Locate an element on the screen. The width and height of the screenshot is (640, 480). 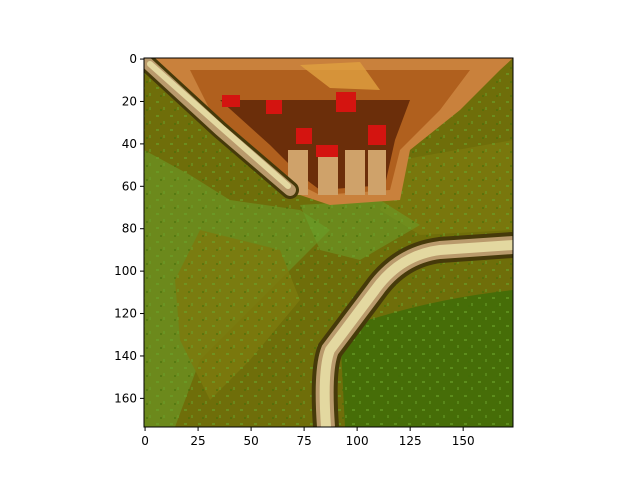
x-tick-label: 125 is located at coordinates (410, 441).